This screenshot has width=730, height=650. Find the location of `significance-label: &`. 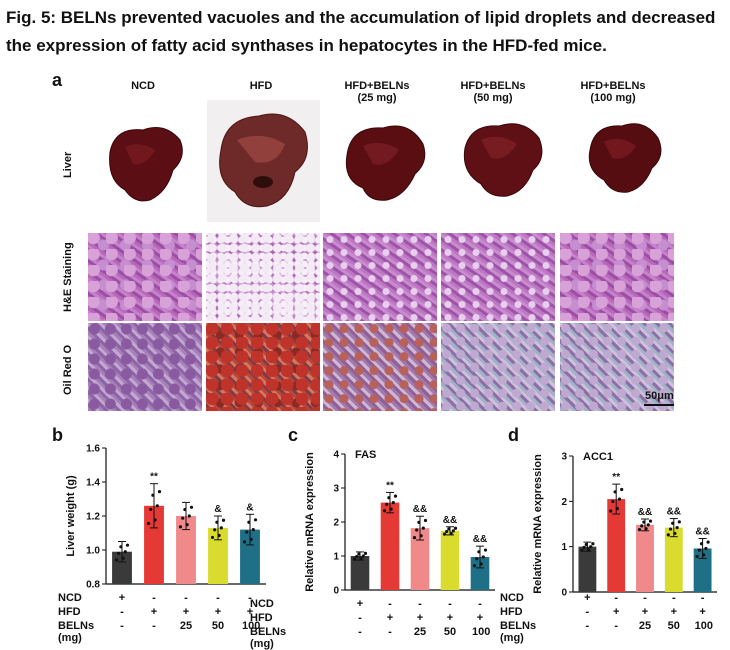

significance-label: & is located at coordinates (249, 507).